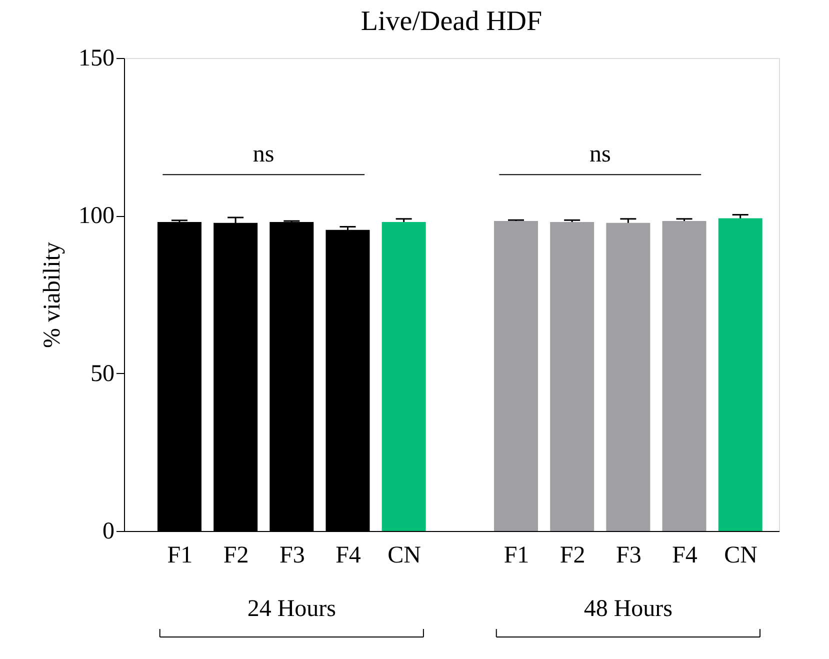  What do you see at coordinates (96, 59) in the screenshot?
I see `y-tick-label: 150` at bounding box center [96, 59].